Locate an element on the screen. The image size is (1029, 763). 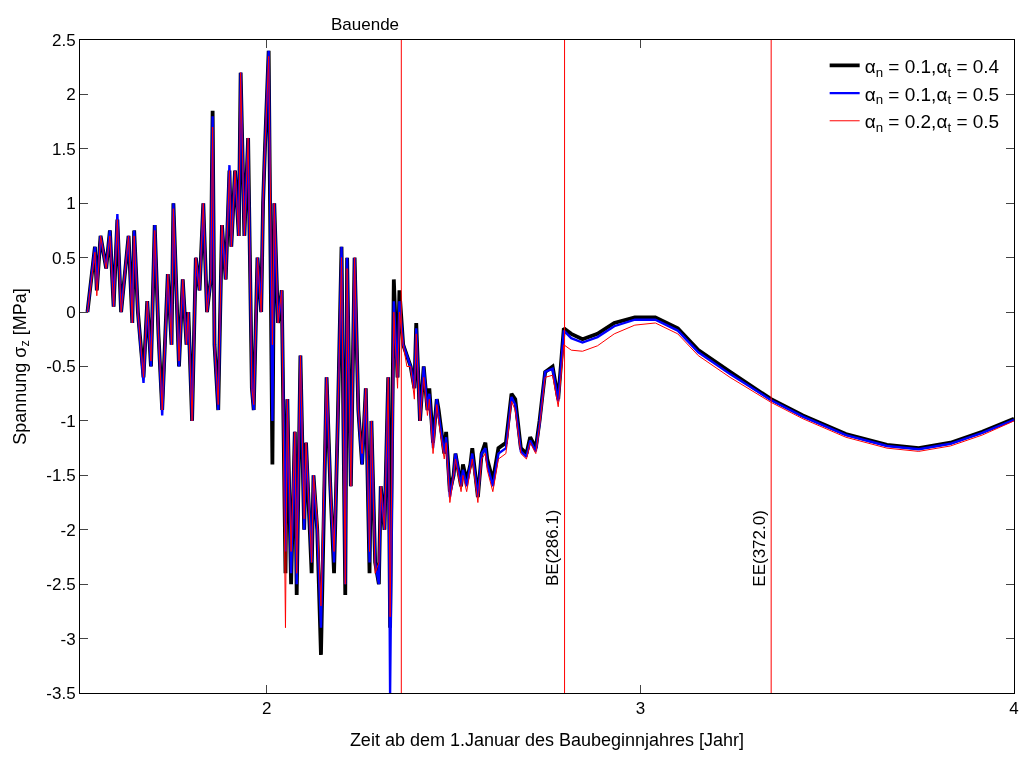
ref-line-label: BE(286.1) is located at coordinates (553, 548).